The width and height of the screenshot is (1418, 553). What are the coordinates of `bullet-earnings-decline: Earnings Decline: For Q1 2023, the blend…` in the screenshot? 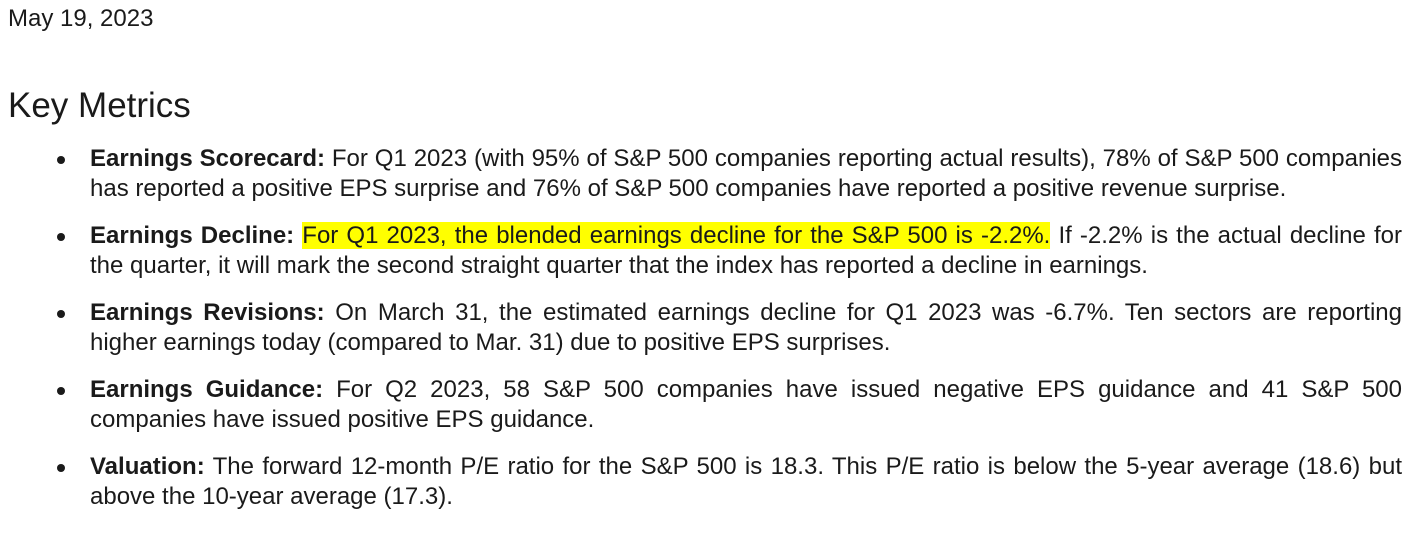 It's located at (729, 251).